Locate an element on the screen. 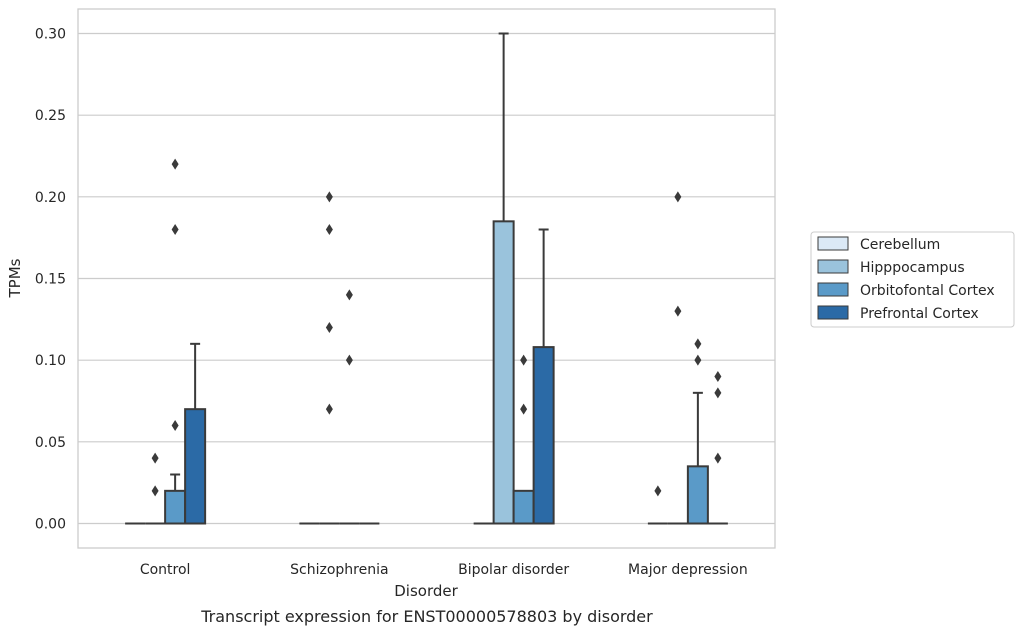 The image size is (1023, 634). legend-label: Cerebellum is located at coordinates (900, 245).